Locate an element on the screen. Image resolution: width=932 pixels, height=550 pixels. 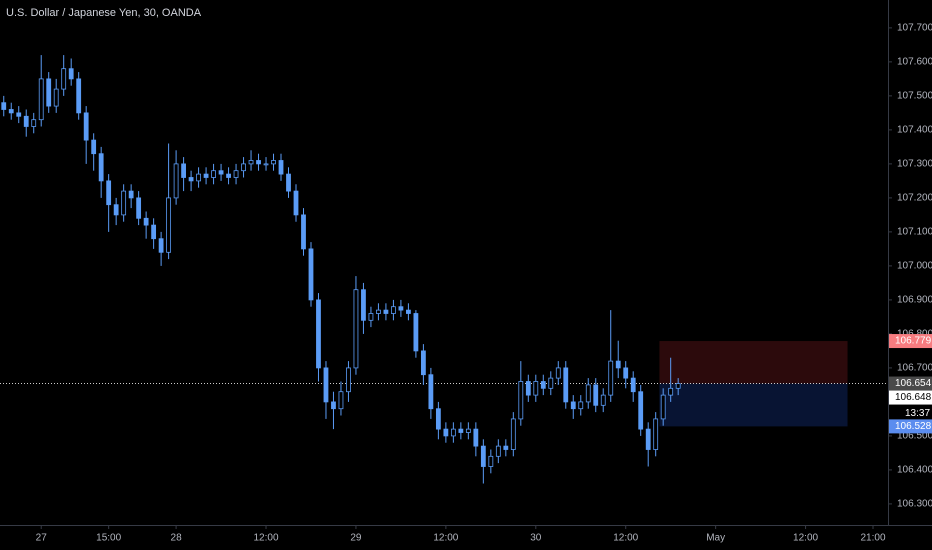
y-tick-label: 107.000 is located at coordinates (914, 266).